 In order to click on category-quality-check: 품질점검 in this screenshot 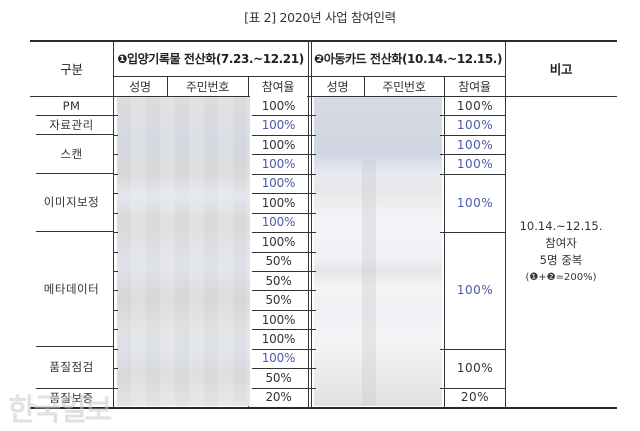, I will do `click(71, 367)`.